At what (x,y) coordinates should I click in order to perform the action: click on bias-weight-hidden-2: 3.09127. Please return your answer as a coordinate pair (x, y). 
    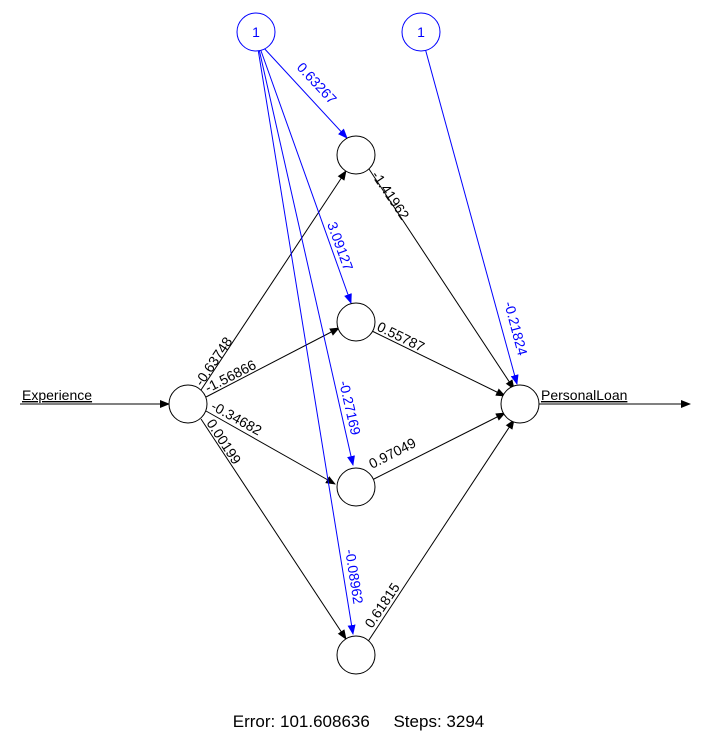
    Looking at the image, I should click on (340, 246).